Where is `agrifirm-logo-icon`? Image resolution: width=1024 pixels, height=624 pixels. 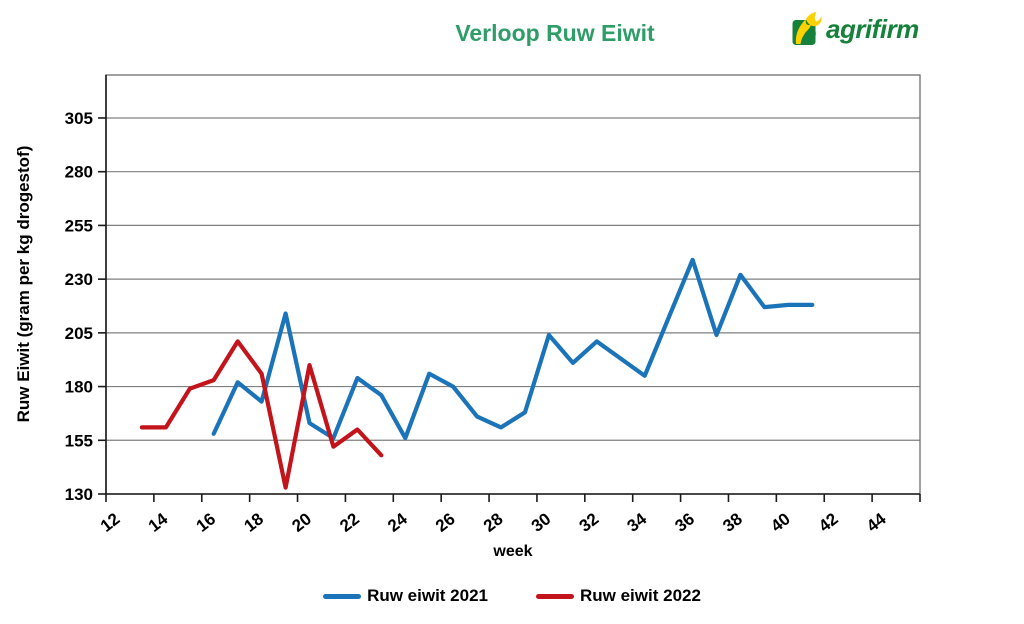
agrifirm-logo-icon is located at coordinates (807, 28).